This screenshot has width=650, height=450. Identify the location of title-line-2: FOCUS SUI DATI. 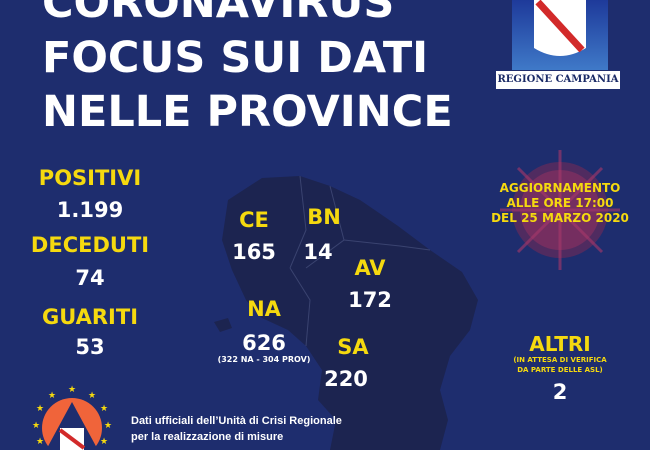
(235, 58).